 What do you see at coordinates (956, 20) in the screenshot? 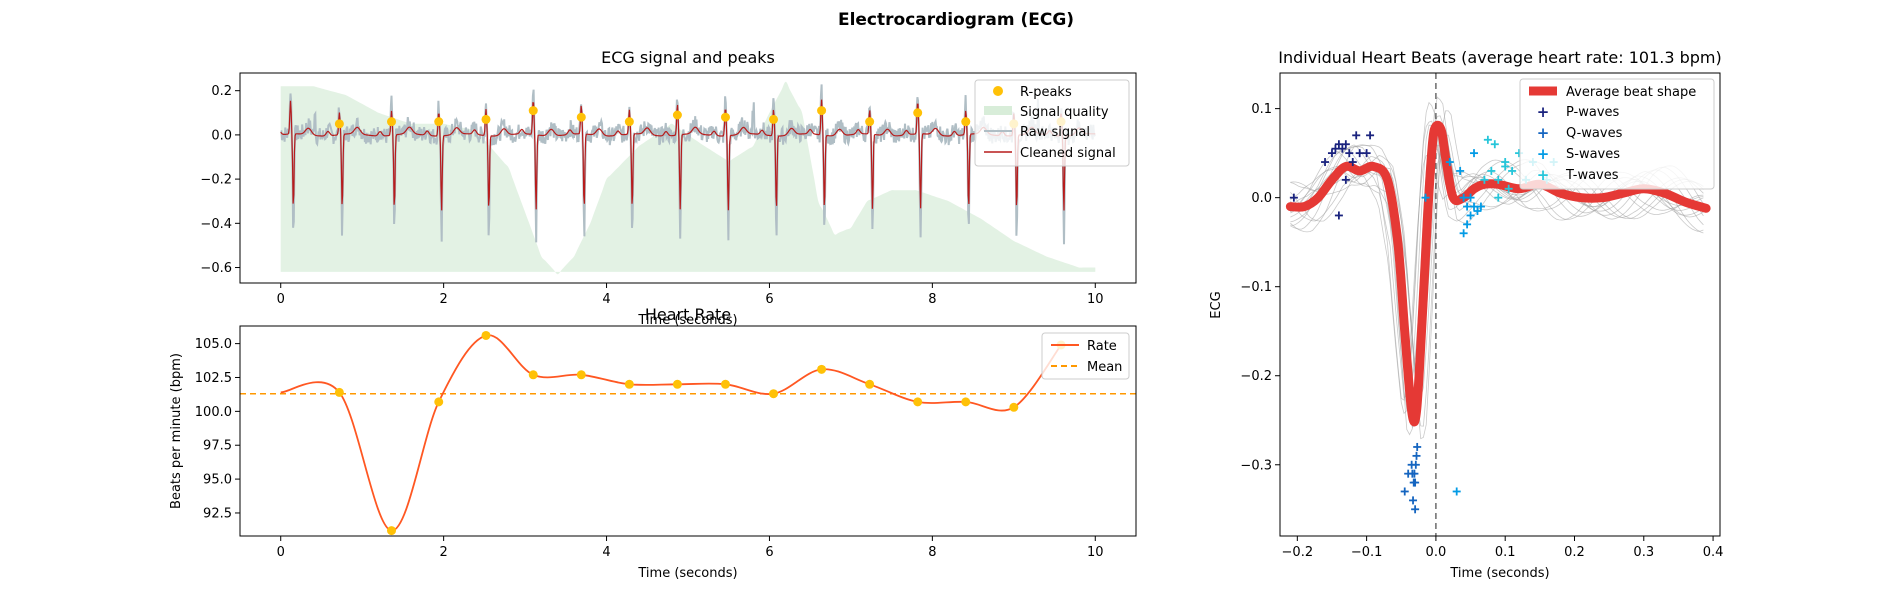
I see `suptitle: Electrocardiogram (ECG)` at bounding box center [956, 20].